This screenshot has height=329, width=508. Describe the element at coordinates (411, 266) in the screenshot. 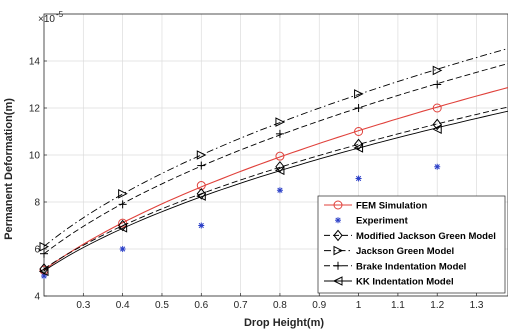

I see `legend-label: Brake Indentation Model` at that location.